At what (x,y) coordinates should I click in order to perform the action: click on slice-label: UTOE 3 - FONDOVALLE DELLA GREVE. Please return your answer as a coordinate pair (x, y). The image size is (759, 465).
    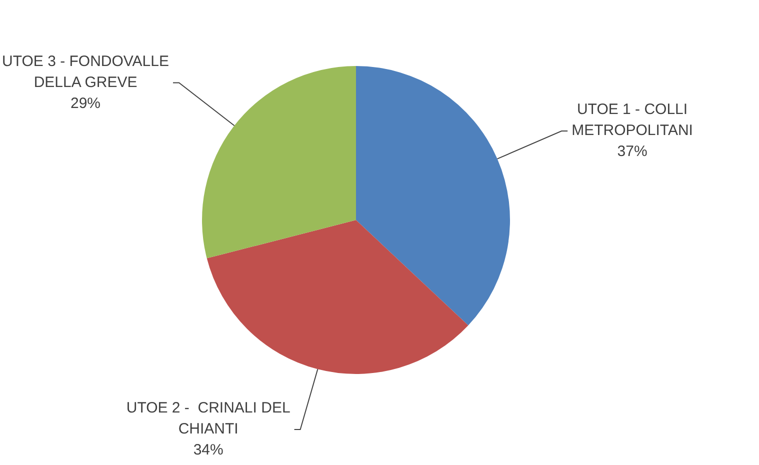
    Looking at the image, I should click on (86, 71).